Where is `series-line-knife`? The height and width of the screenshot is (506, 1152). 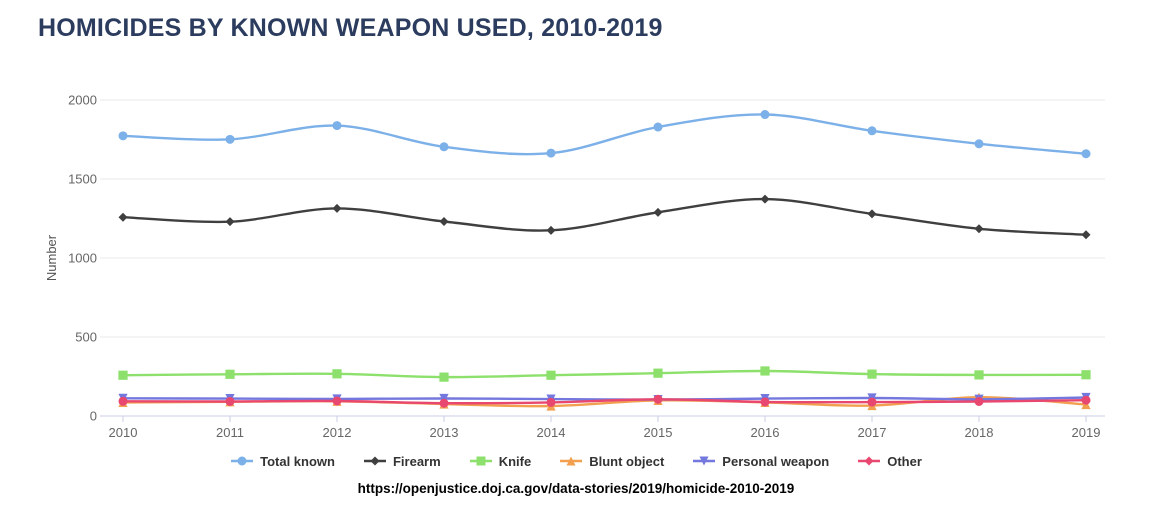 series-line-knife is located at coordinates (604, 374).